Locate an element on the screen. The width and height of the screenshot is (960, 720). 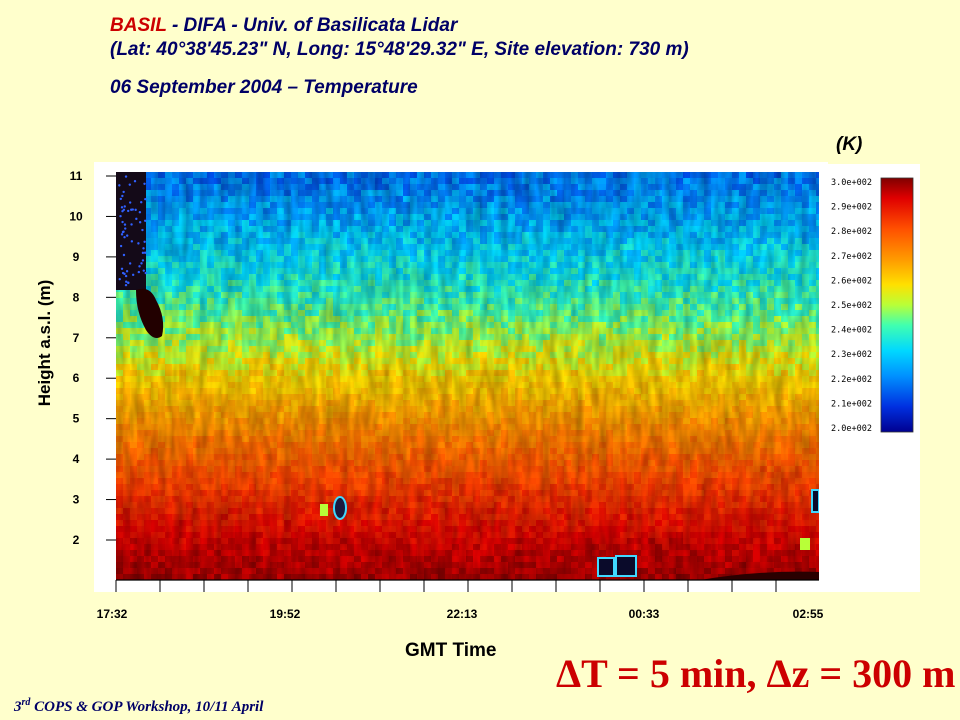
colorbar-unit: (K) is located at coordinates (849, 144).